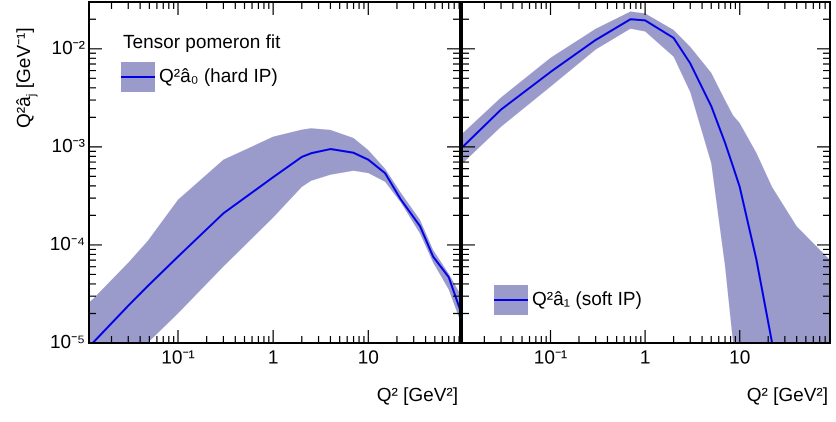 The image size is (836, 422). What do you see at coordinates (218, 77) in the screenshot?
I see `legend-label: Q²â₀ (hard IP)` at bounding box center [218, 77].